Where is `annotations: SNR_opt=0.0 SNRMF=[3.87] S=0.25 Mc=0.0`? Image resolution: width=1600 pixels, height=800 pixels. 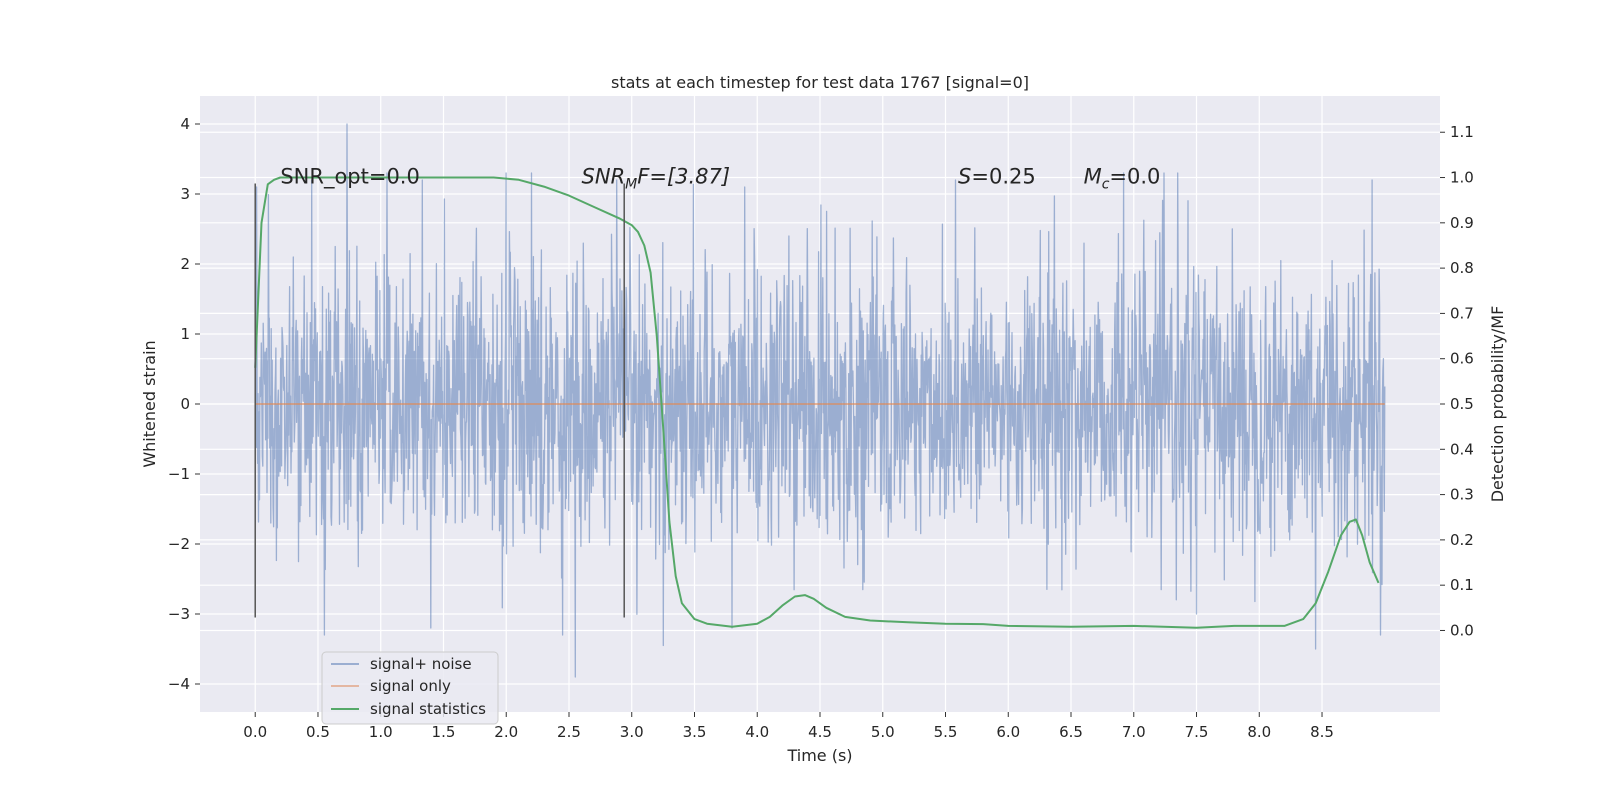
annotations: SNR_opt=0.0 SNRMF=[3.87] S=0.25 Mc=0.0 is located at coordinates (720, 179).